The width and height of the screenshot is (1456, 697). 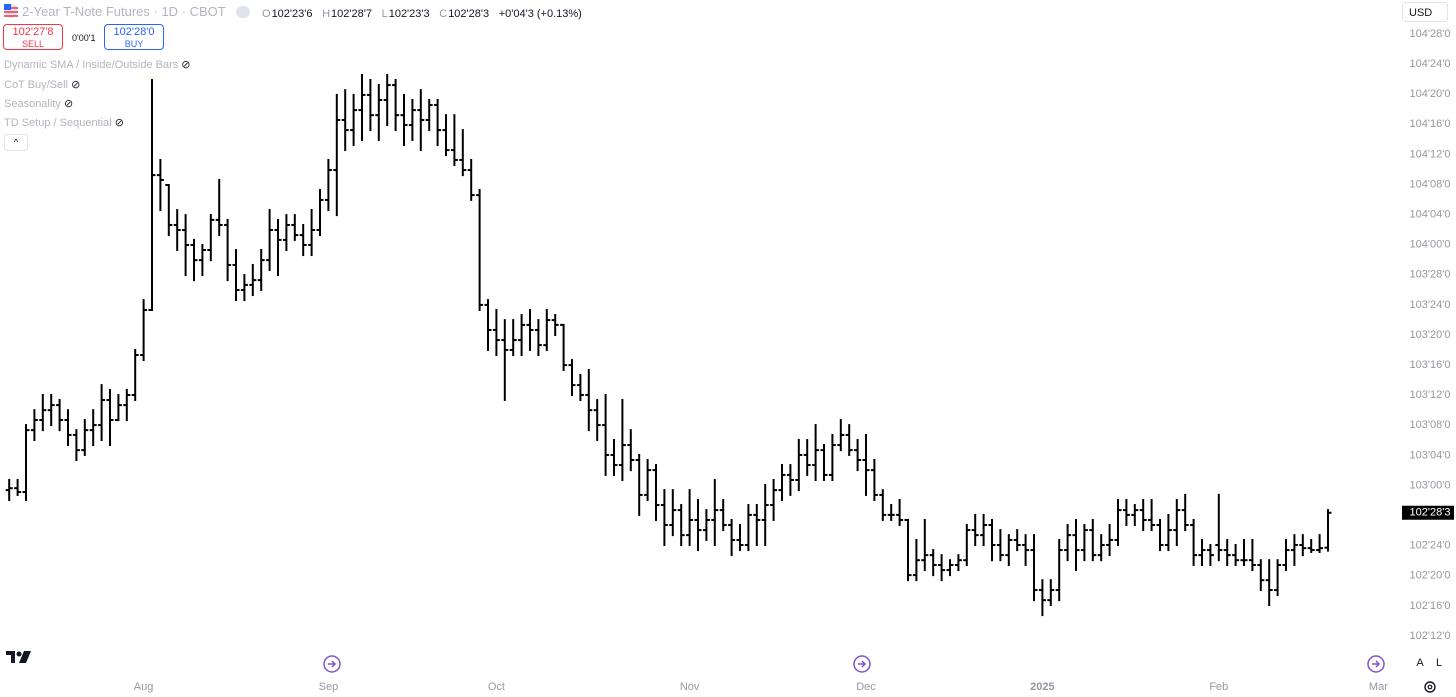 I want to click on buy-label: BUY, so click(x=134, y=44).